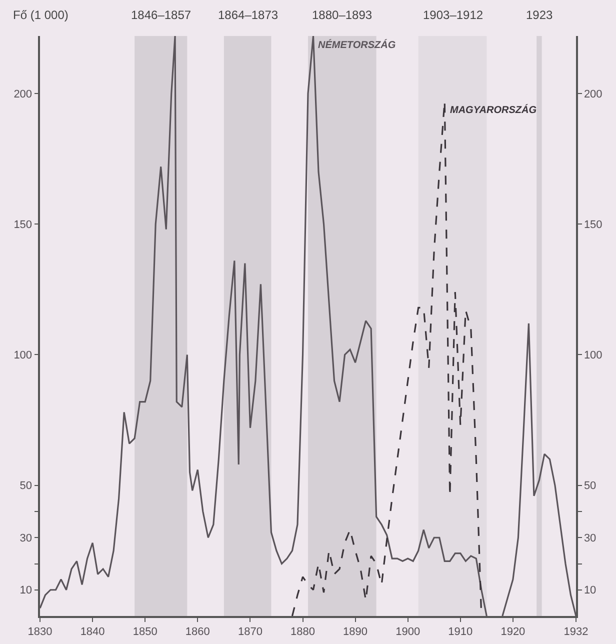 The width and height of the screenshot is (616, 644). What do you see at coordinates (23, 356) in the screenshot?
I see `y-tick-label: 100` at bounding box center [23, 356].